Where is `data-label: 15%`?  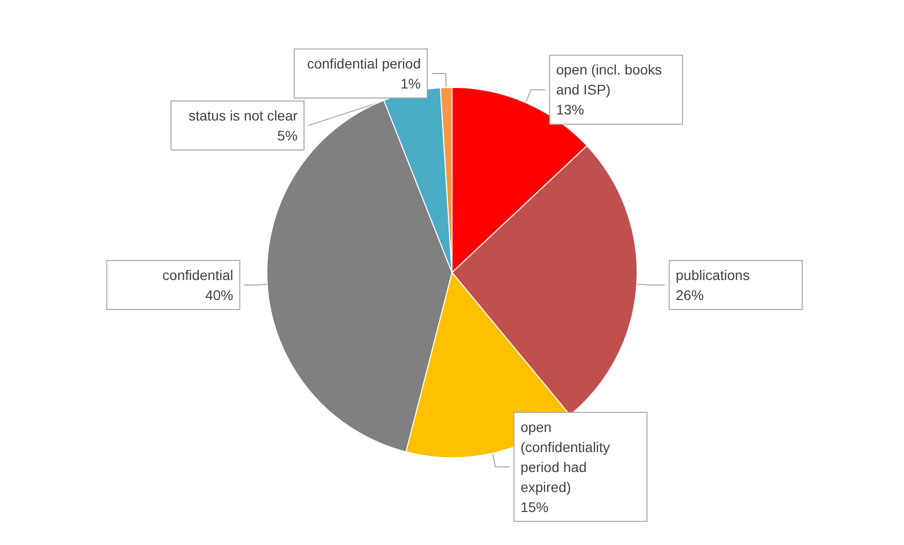 data-label: 15% is located at coordinates (534, 506).